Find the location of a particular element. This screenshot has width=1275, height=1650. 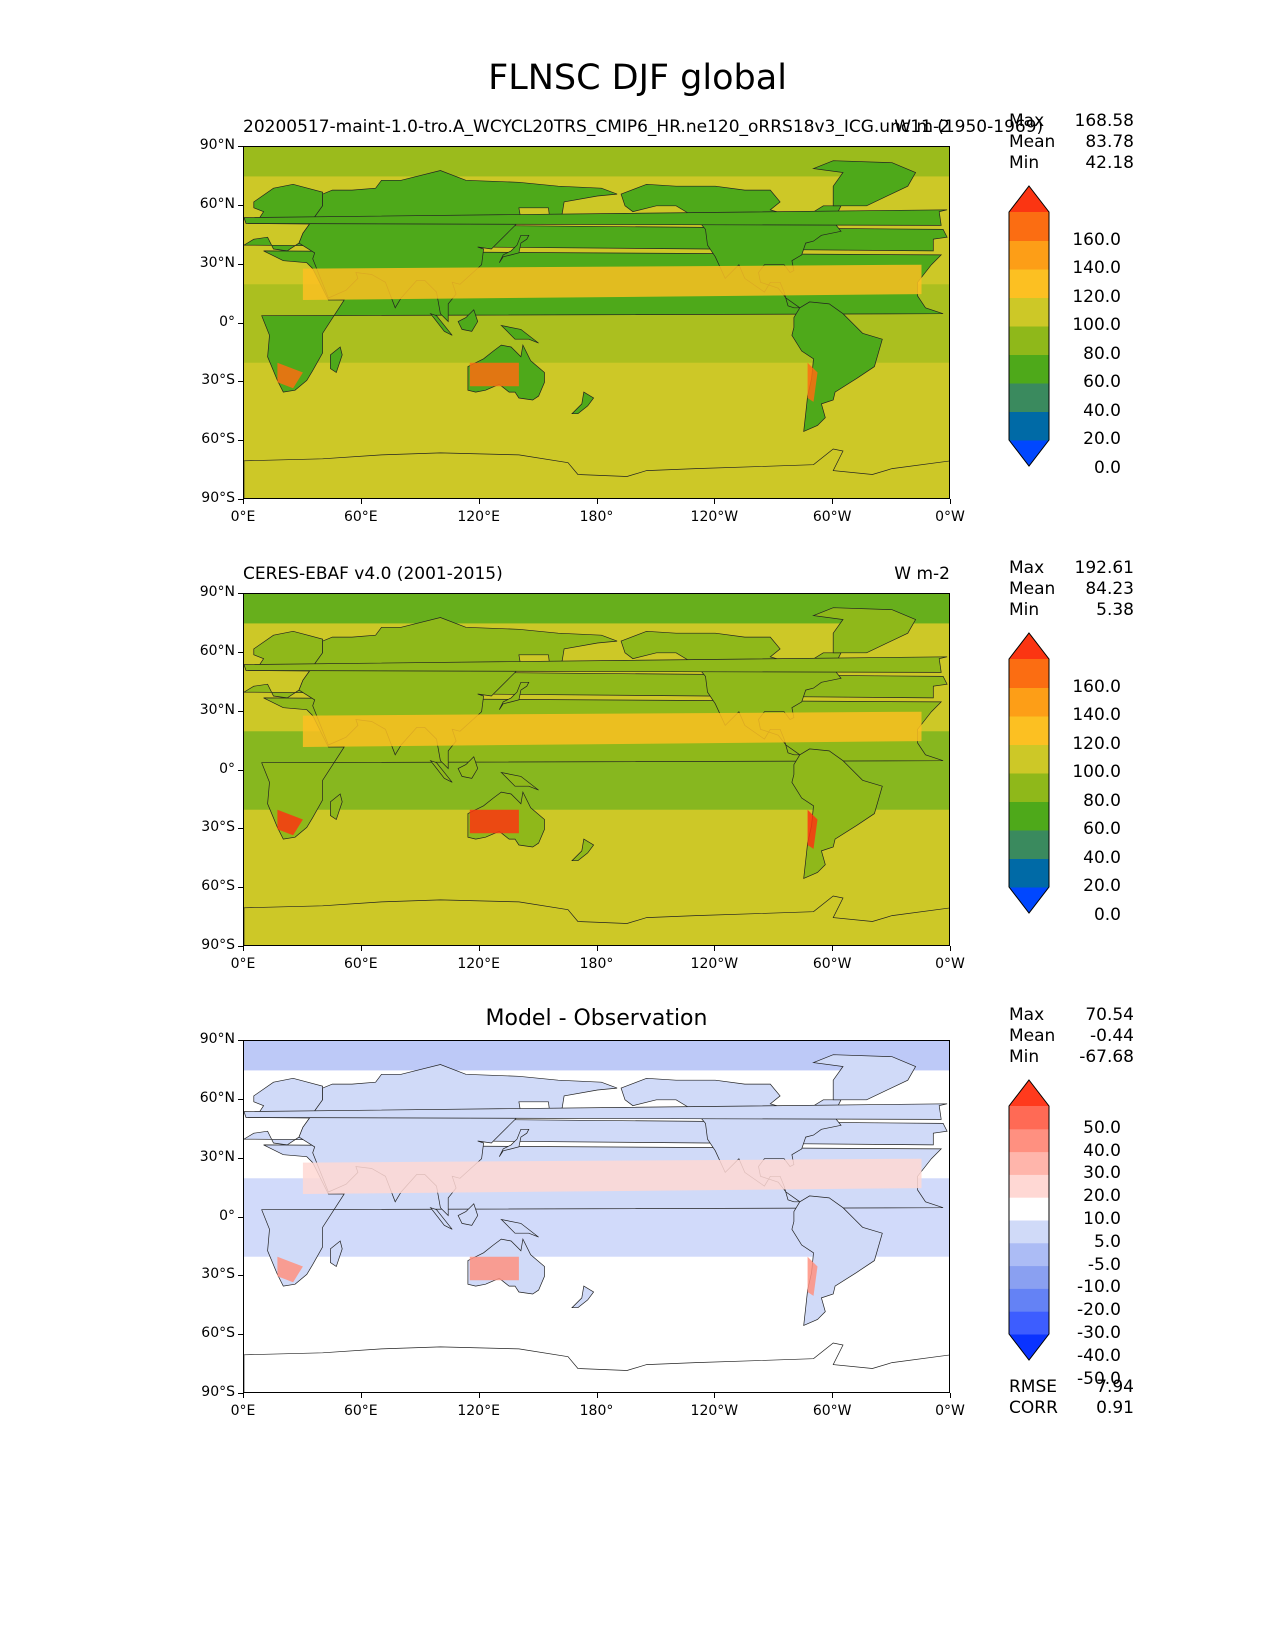

metric-value: 7.94 is located at coordinates (1115, 1387).